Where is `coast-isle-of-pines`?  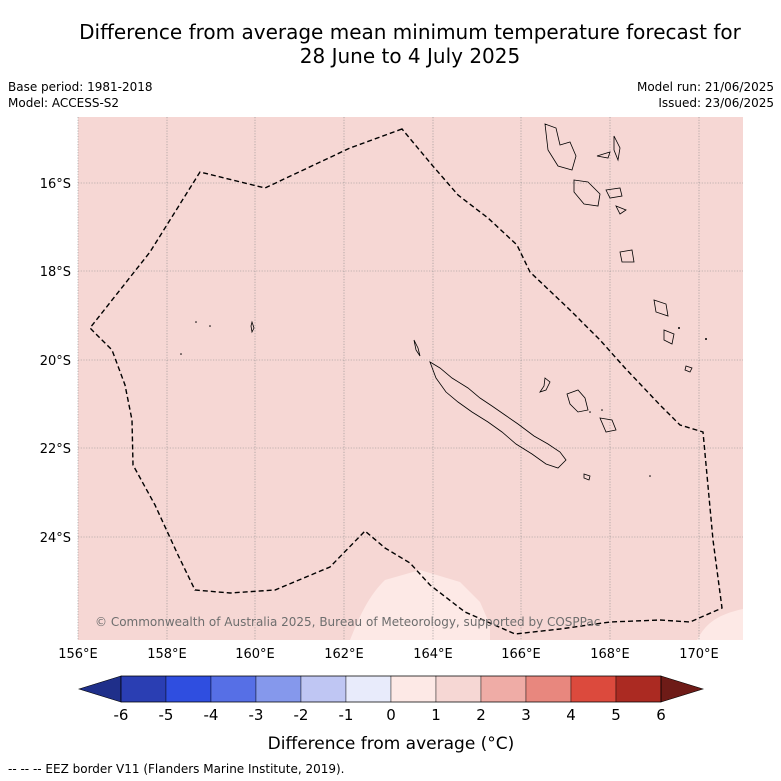
coast-isle-of-pines is located at coordinates (587, 477).